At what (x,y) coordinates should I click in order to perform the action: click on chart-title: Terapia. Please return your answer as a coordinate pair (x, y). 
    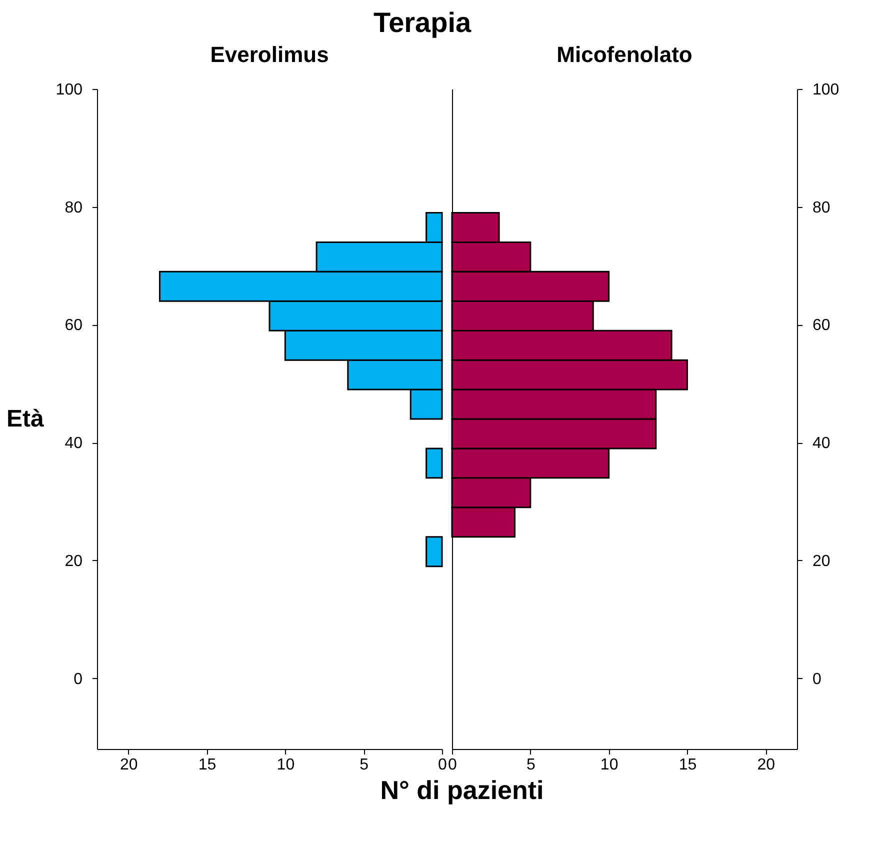
    Looking at the image, I should click on (423, 22).